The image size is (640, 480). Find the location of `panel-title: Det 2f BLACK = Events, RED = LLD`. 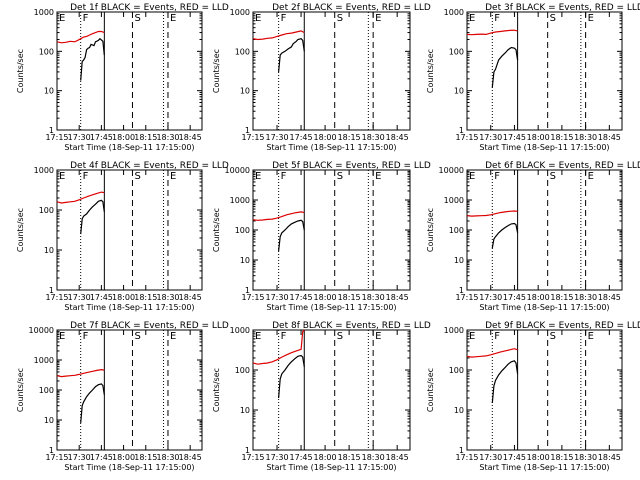

panel-title: Det 2f BLACK = Events, RED = LLD is located at coordinates (351, 8).